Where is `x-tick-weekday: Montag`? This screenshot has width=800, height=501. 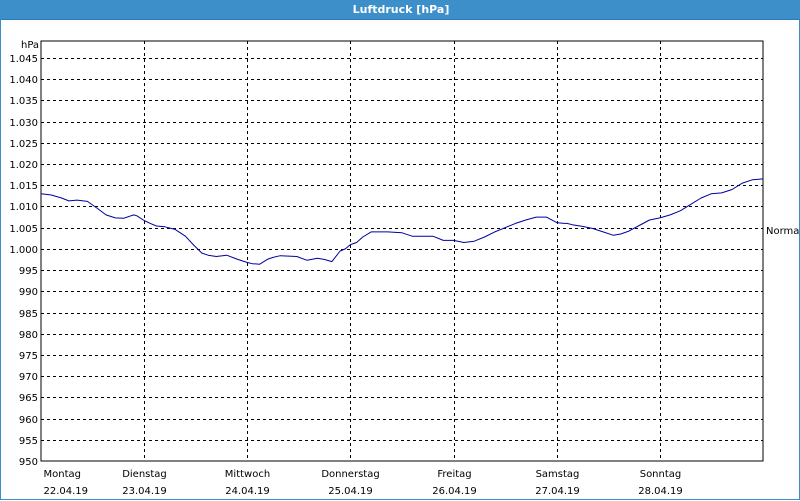
x-tick-weekday: Montag is located at coordinates (62, 474).